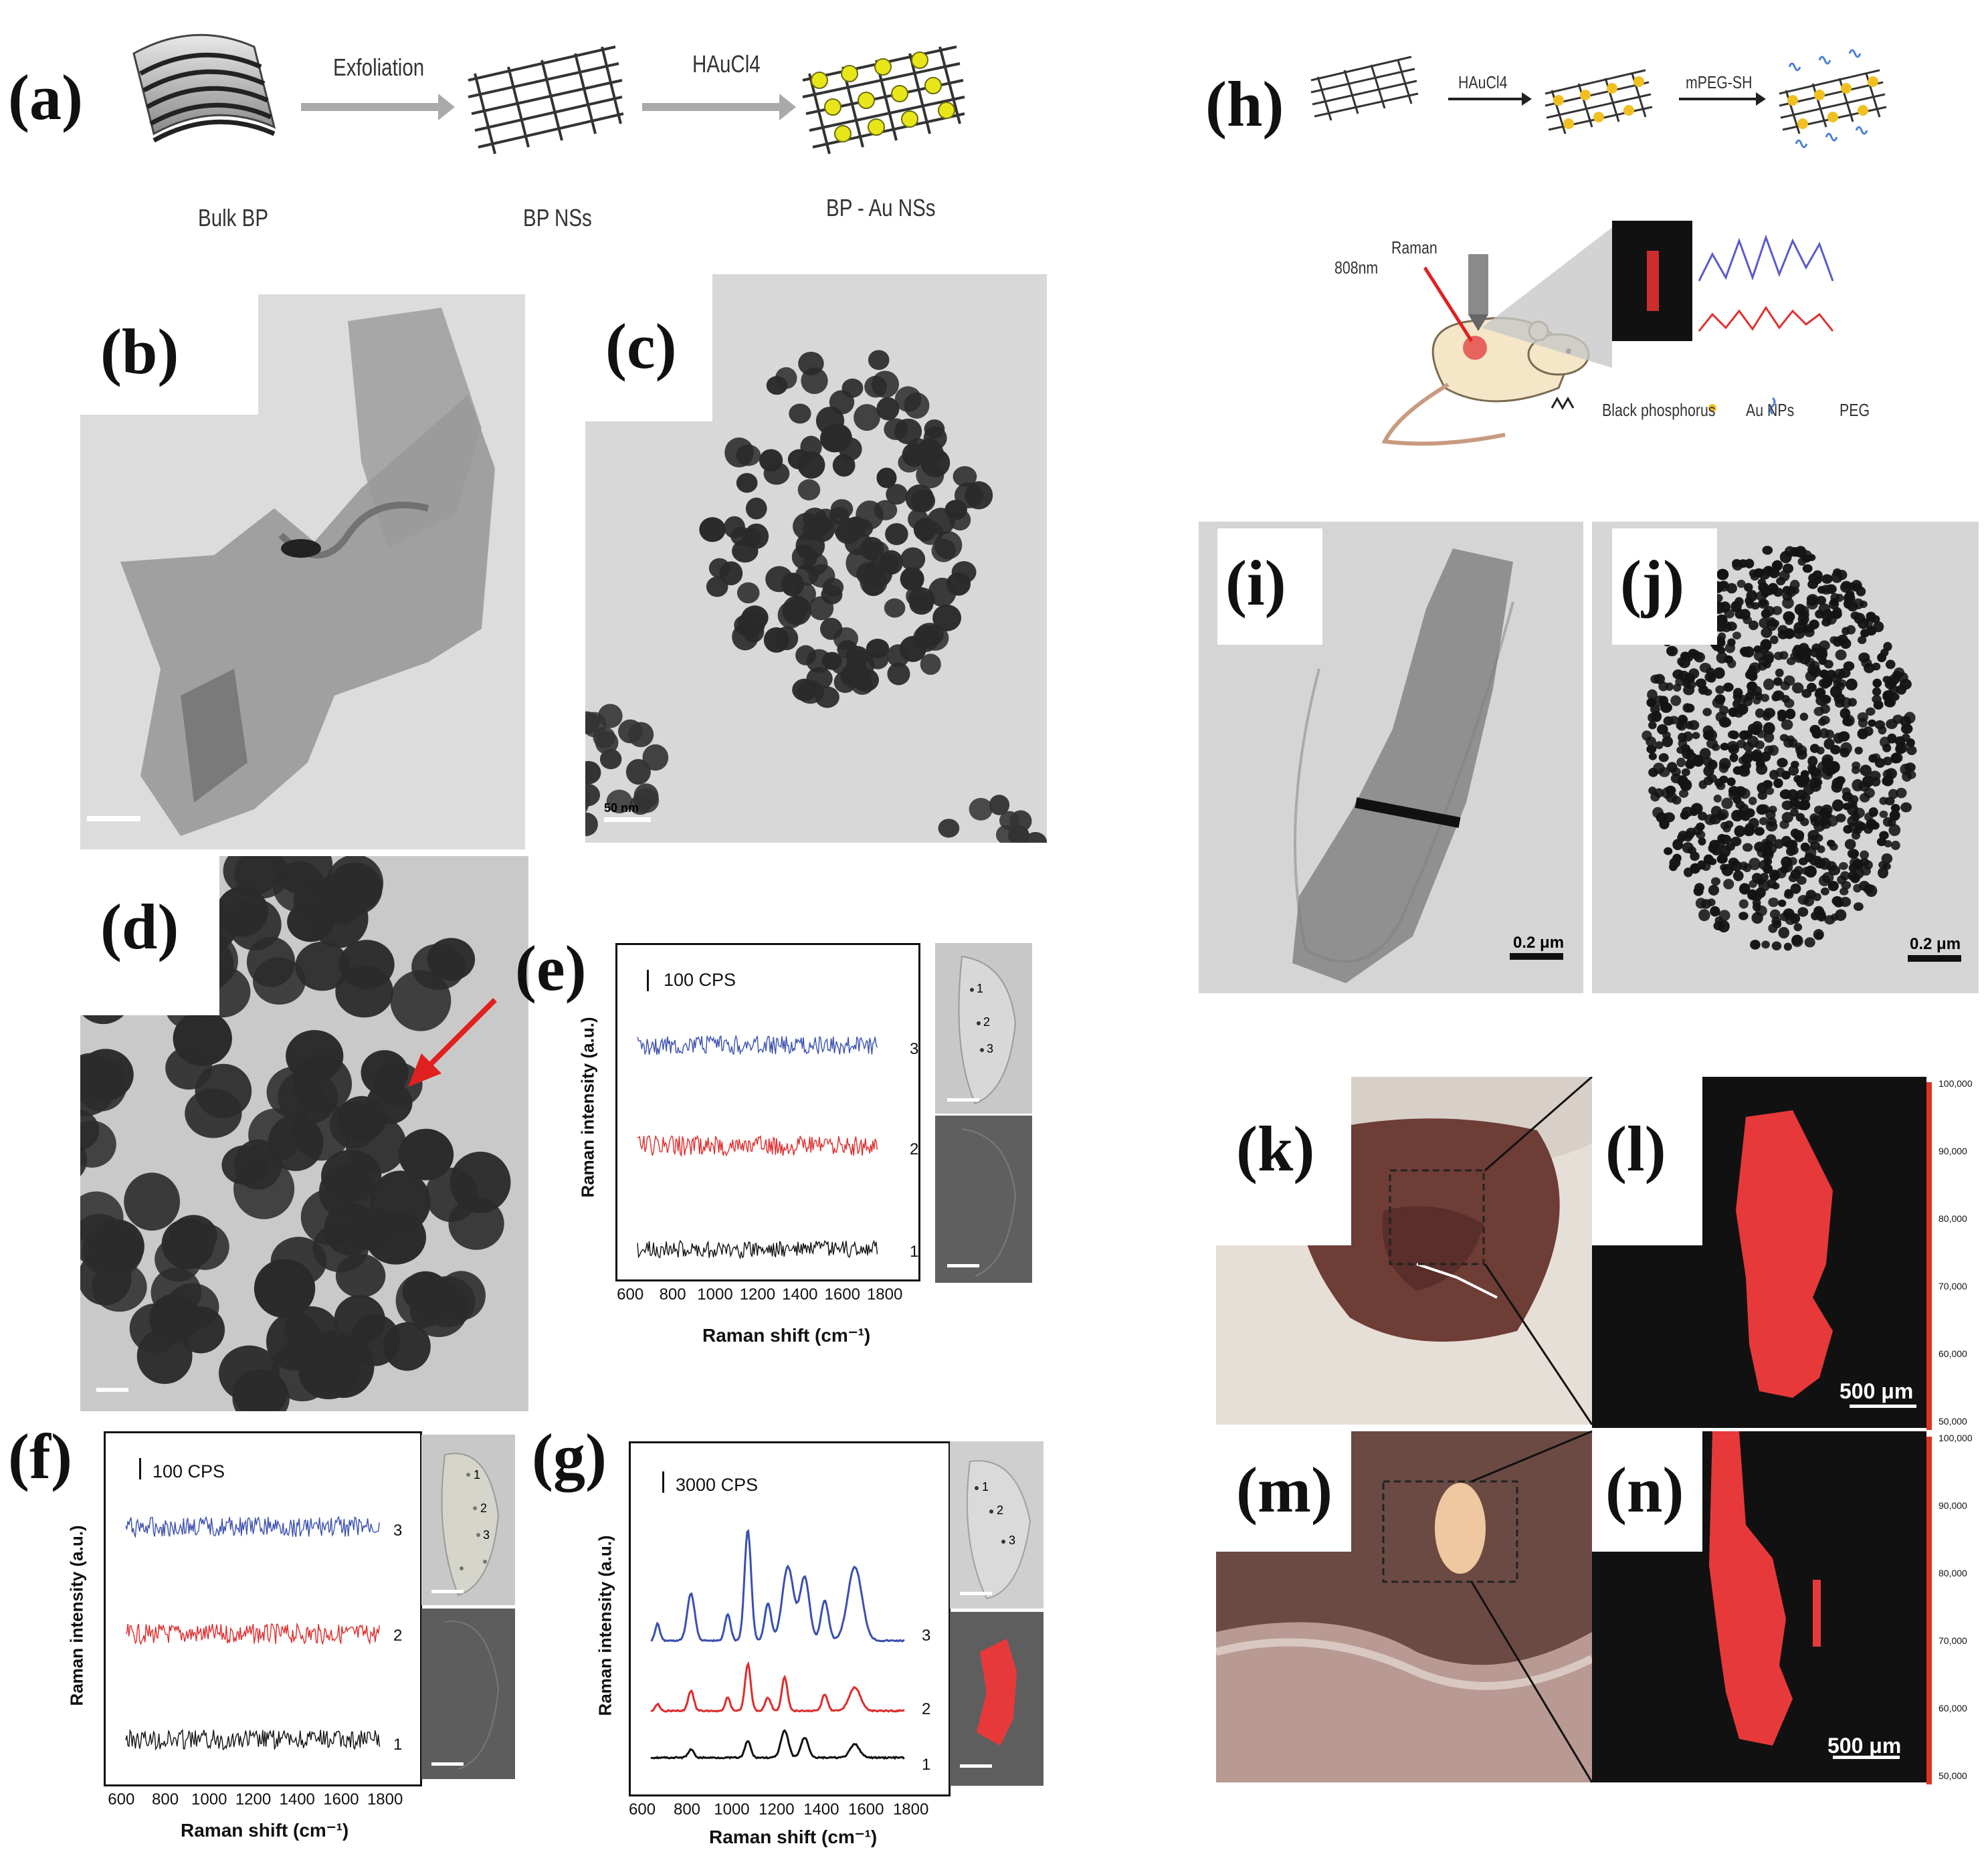 This screenshot has height=1860, width=1988. What do you see at coordinates (1356, 267) in the screenshot?
I see `label-h-laser: 808nm` at bounding box center [1356, 267].